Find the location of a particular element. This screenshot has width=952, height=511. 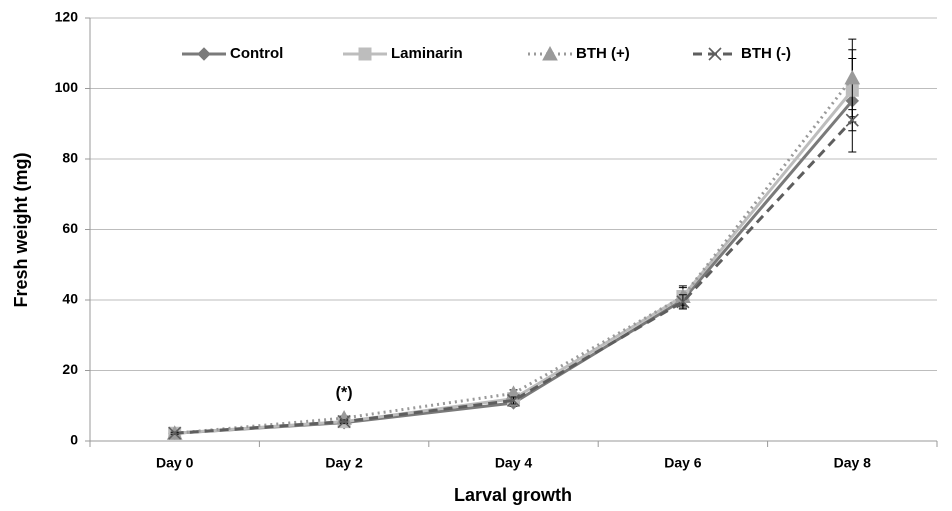

legend-label: BTH (-) is located at coordinates (766, 53).